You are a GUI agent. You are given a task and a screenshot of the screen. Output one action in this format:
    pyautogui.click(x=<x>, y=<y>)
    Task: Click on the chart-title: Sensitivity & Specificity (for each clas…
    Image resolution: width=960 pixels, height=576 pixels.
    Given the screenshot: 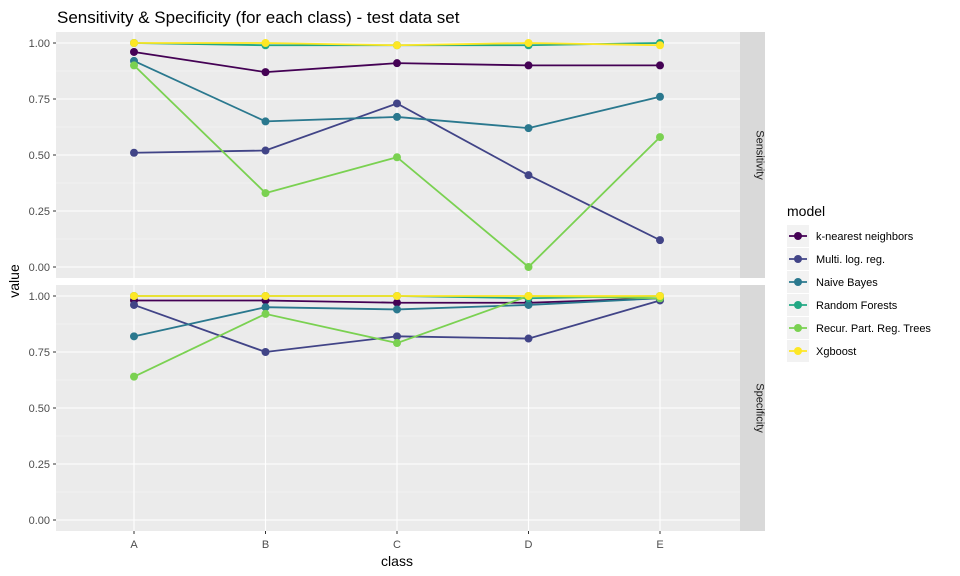 What is the action you would take?
    pyautogui.click(x=258, y=17)
    